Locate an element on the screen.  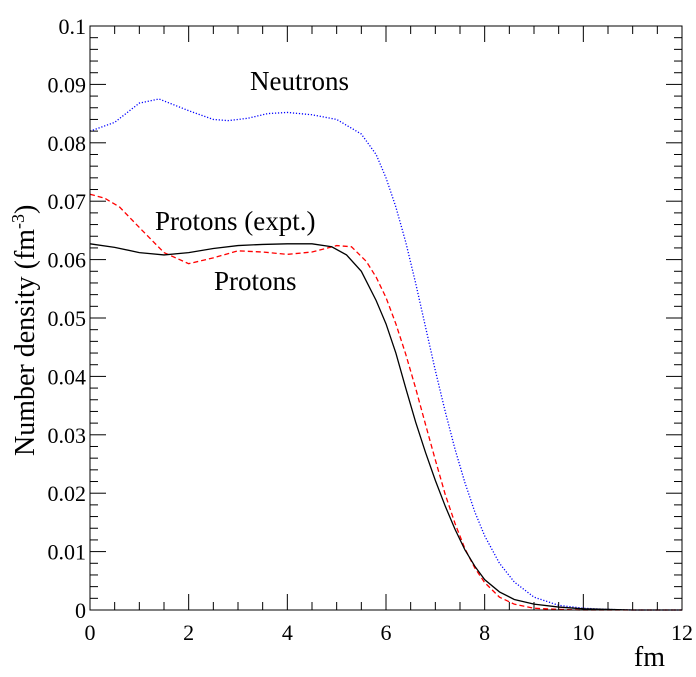
x-tick-label: 8 is located at coordinates (484, 632).